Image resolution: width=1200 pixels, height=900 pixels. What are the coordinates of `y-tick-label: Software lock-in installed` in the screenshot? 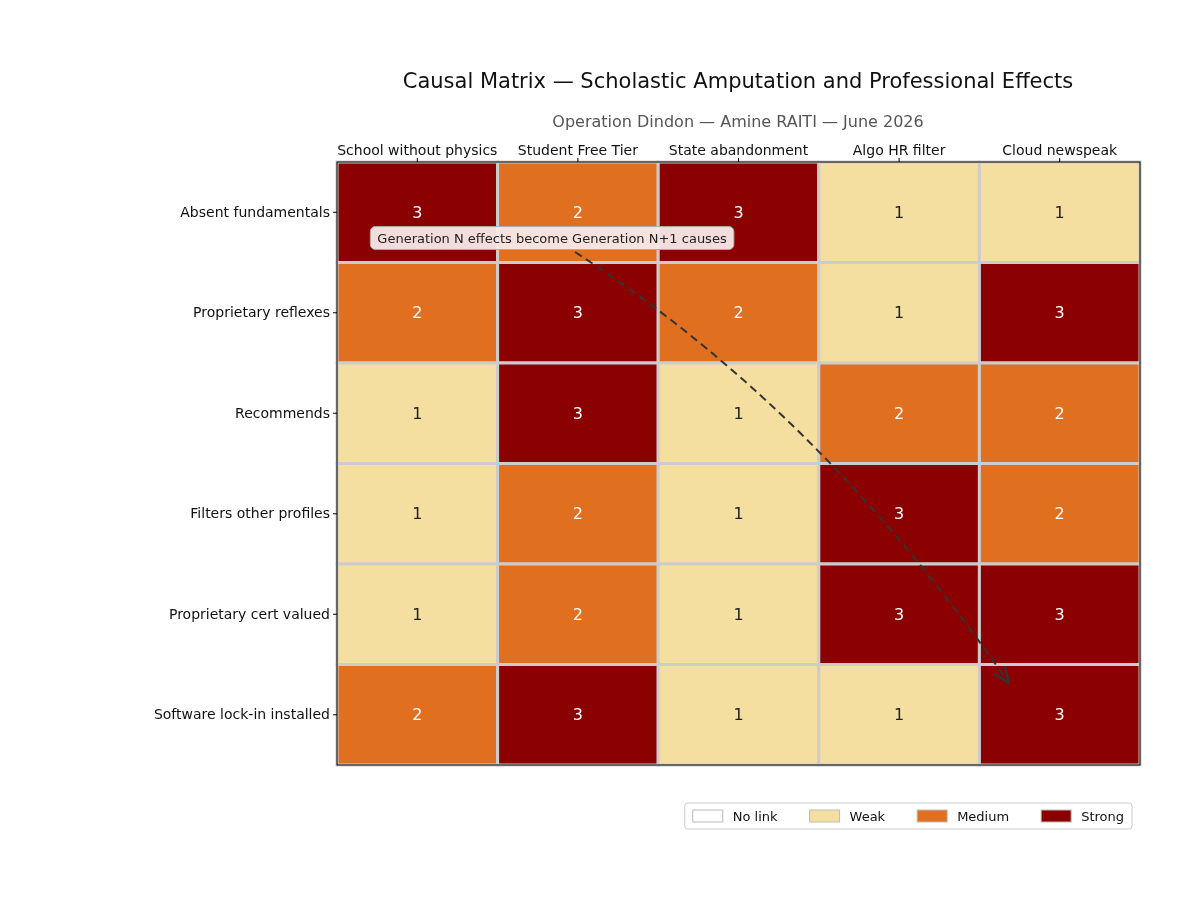 It's located at (241, 714).